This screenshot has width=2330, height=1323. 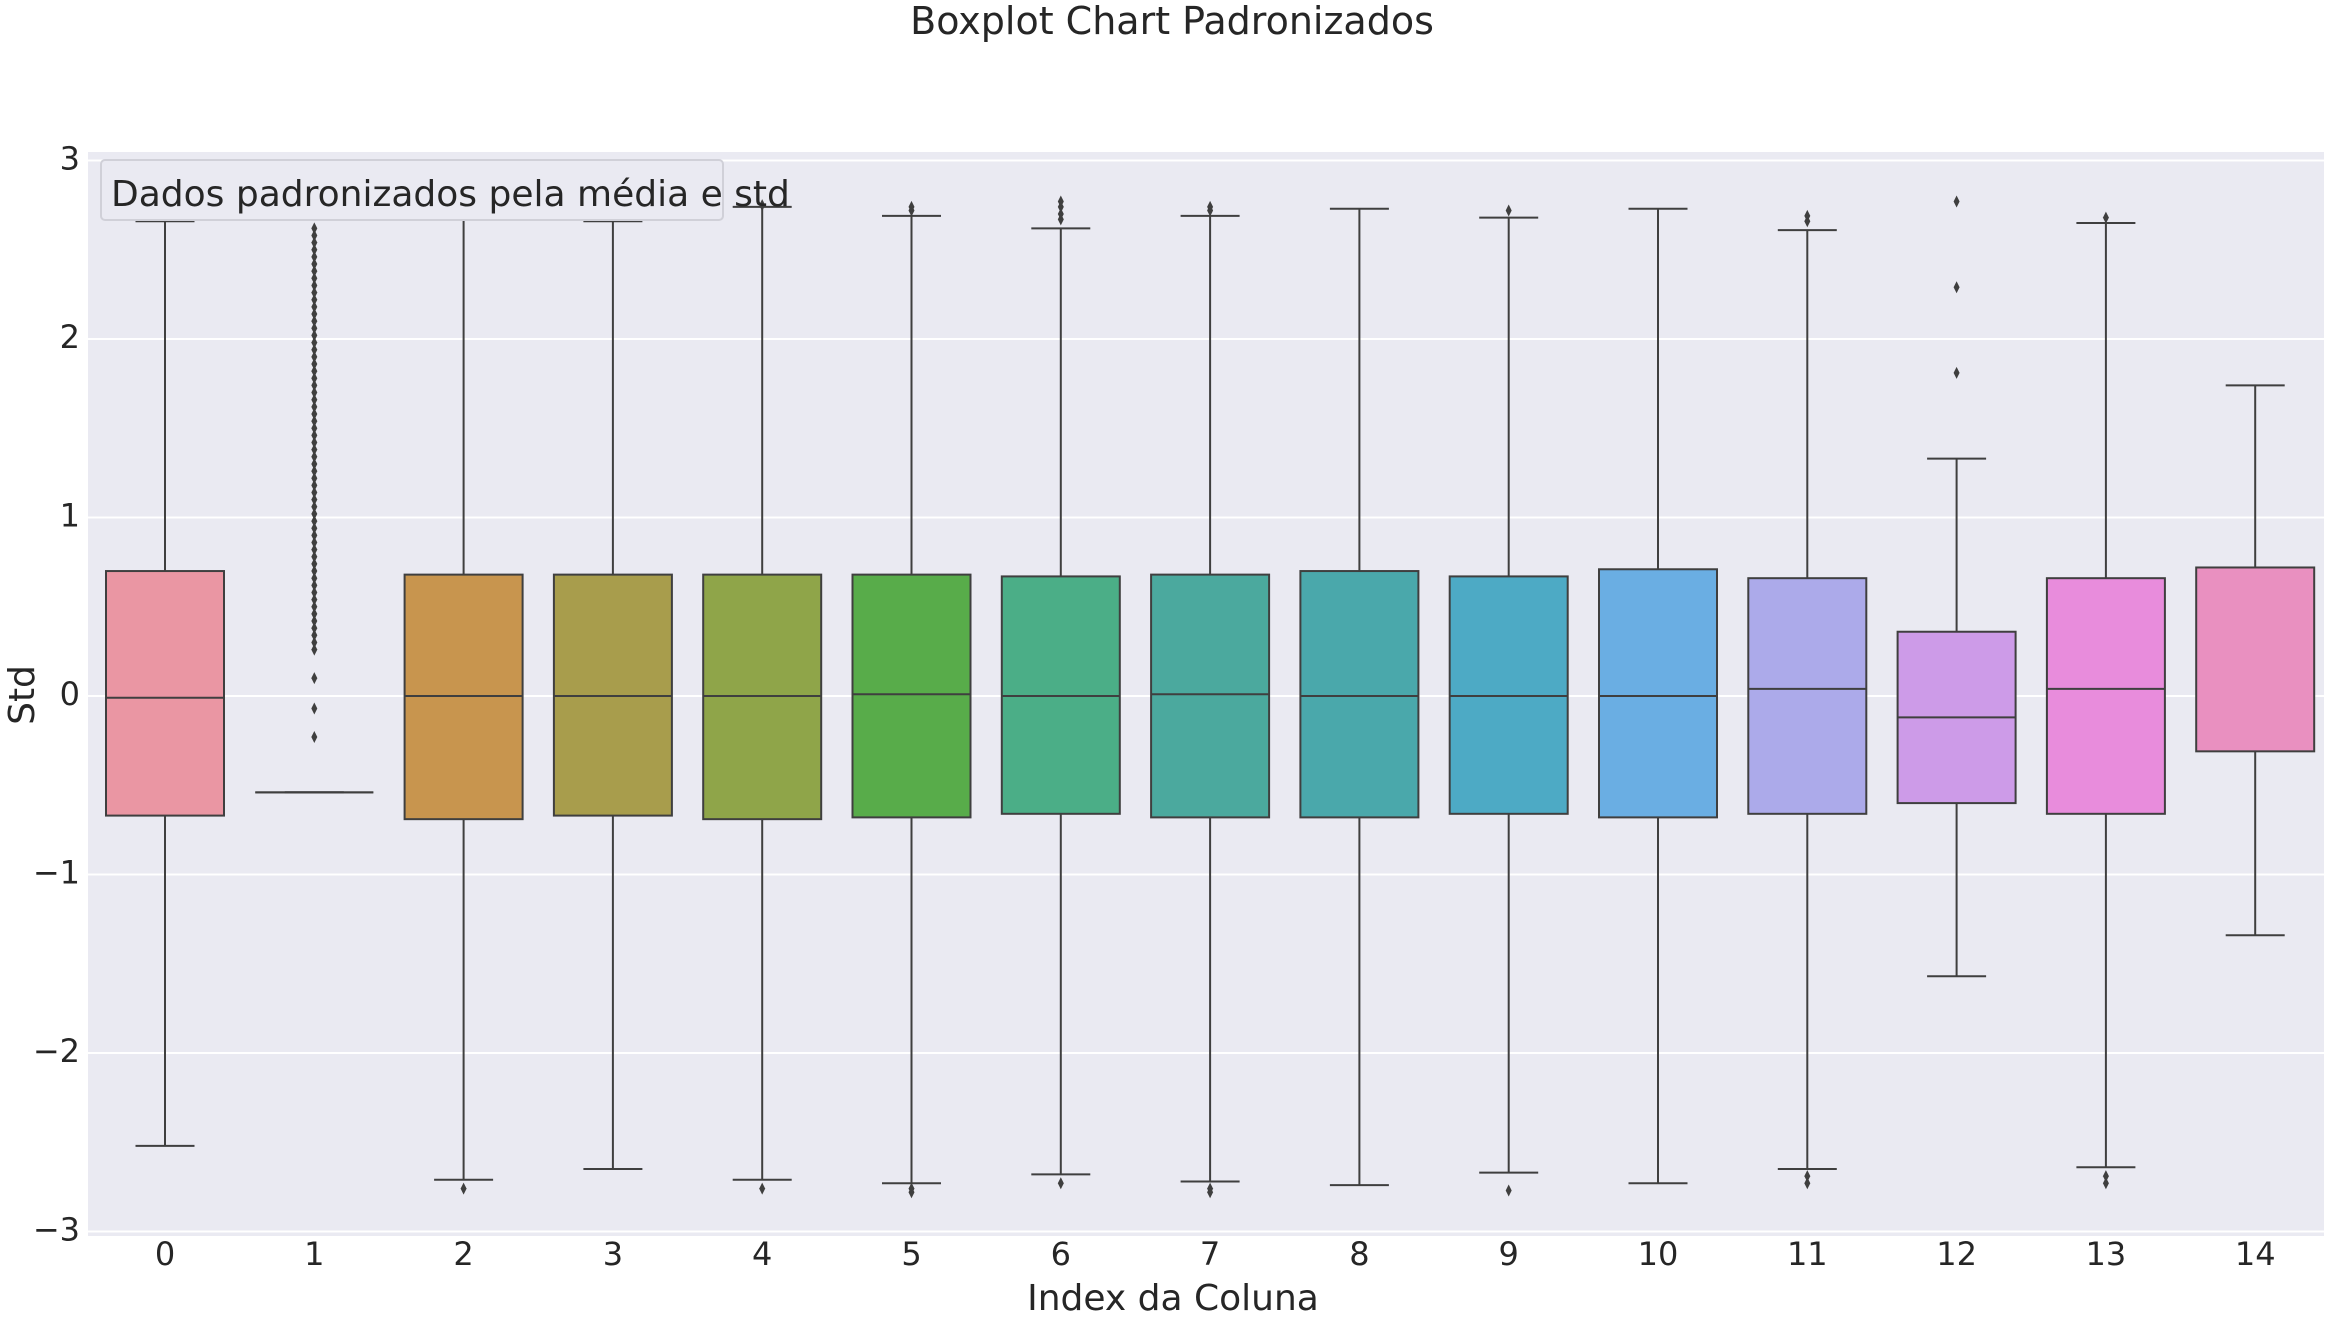 I want to click on x-tick-label: 3, so click(x=613, y=1254).